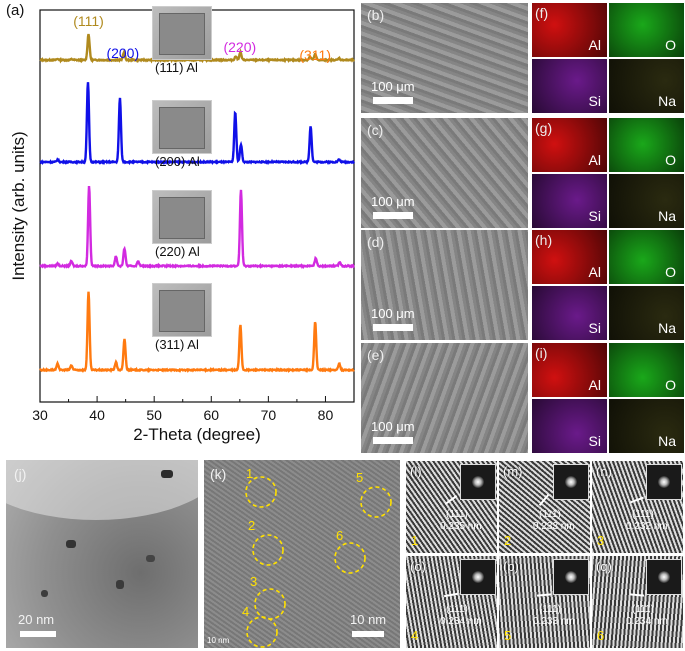 The image size is (685, 651). I want to click on sample-label: (200) Al, so click(177, 161).